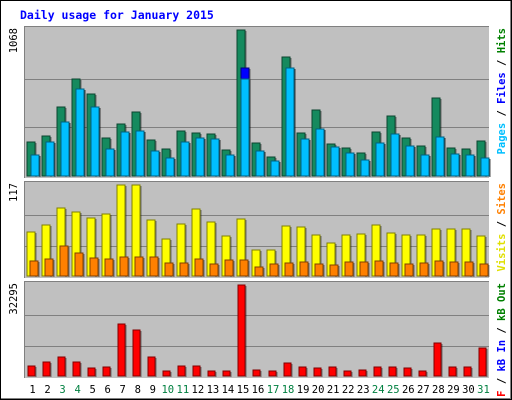 This screenshot has width=512, height=400. Describe the element at coordinates (170, 167) in the screenshot. I see `bar-pages-day-10-fill` at that location.